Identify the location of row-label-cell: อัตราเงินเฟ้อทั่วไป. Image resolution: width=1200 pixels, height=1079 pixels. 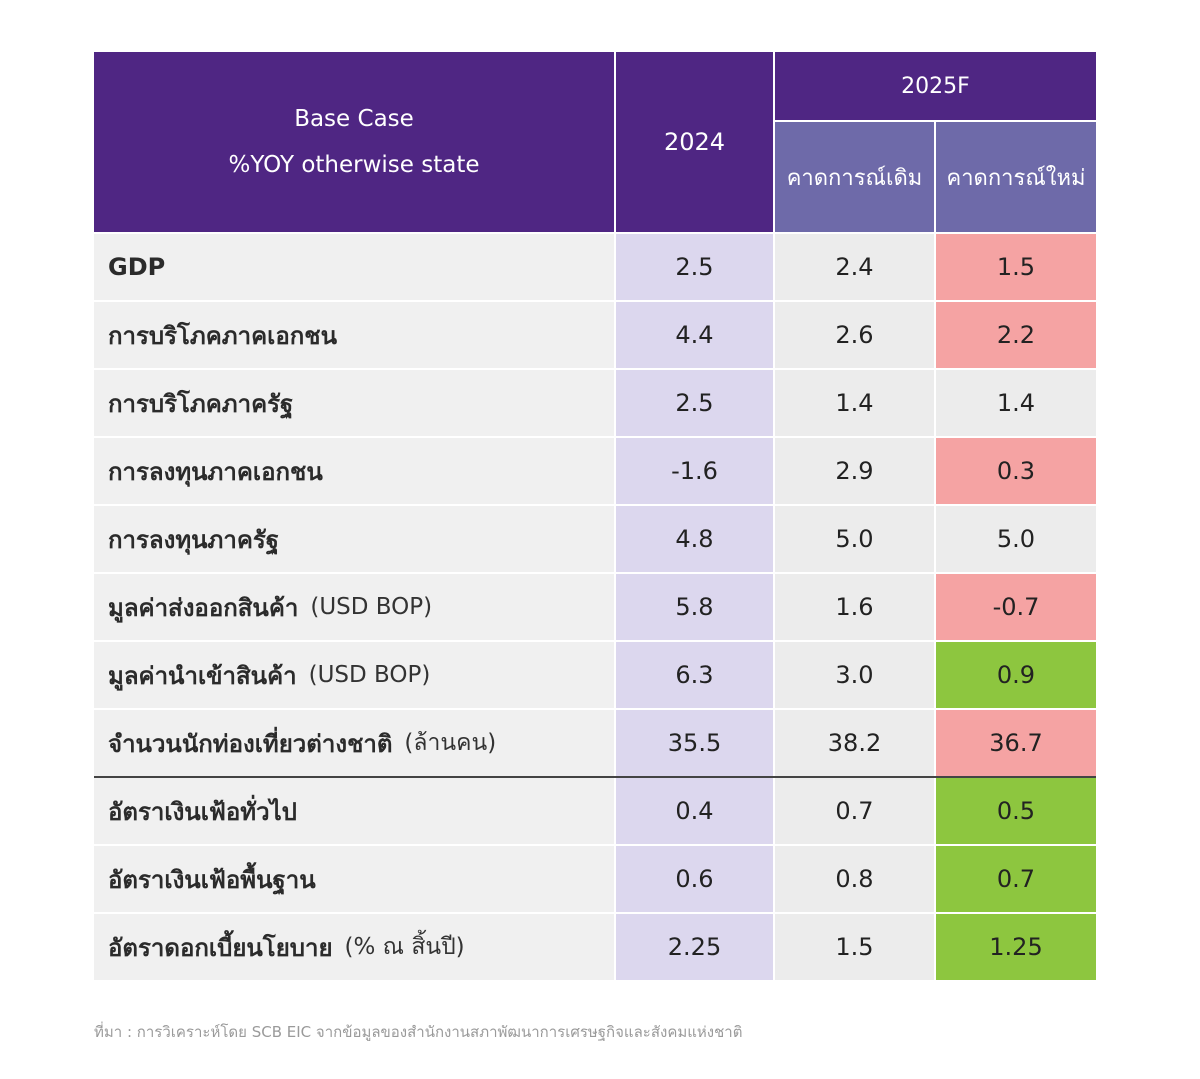
(354, 811).